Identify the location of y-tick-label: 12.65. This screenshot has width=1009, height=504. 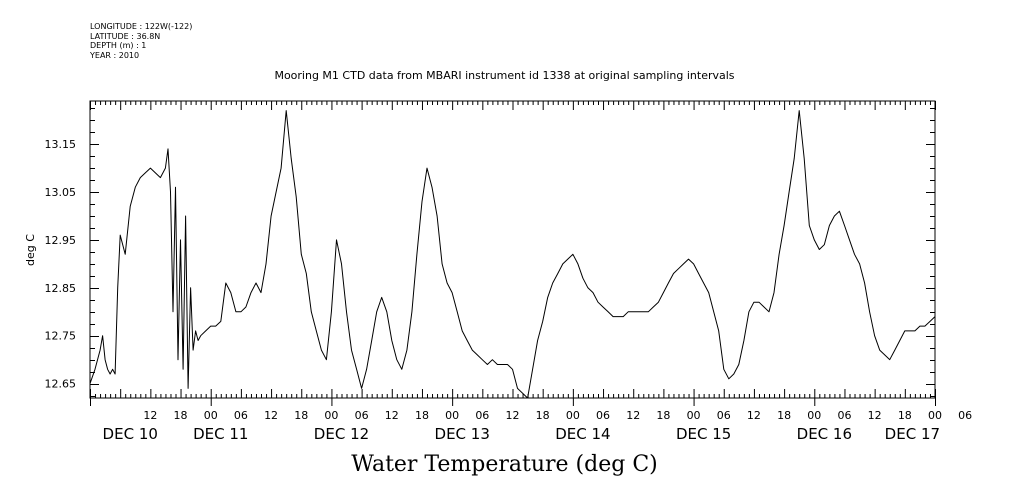
(61, 384).